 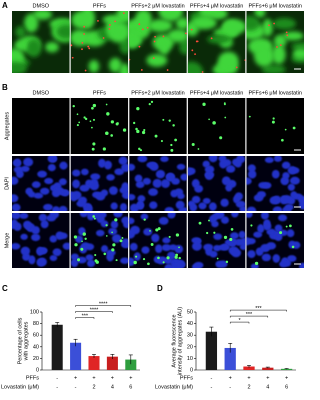 What do you see at coordinates (94, 312) in the screenshot?
I see `significance-bracket` at bounding box center [94, 312].